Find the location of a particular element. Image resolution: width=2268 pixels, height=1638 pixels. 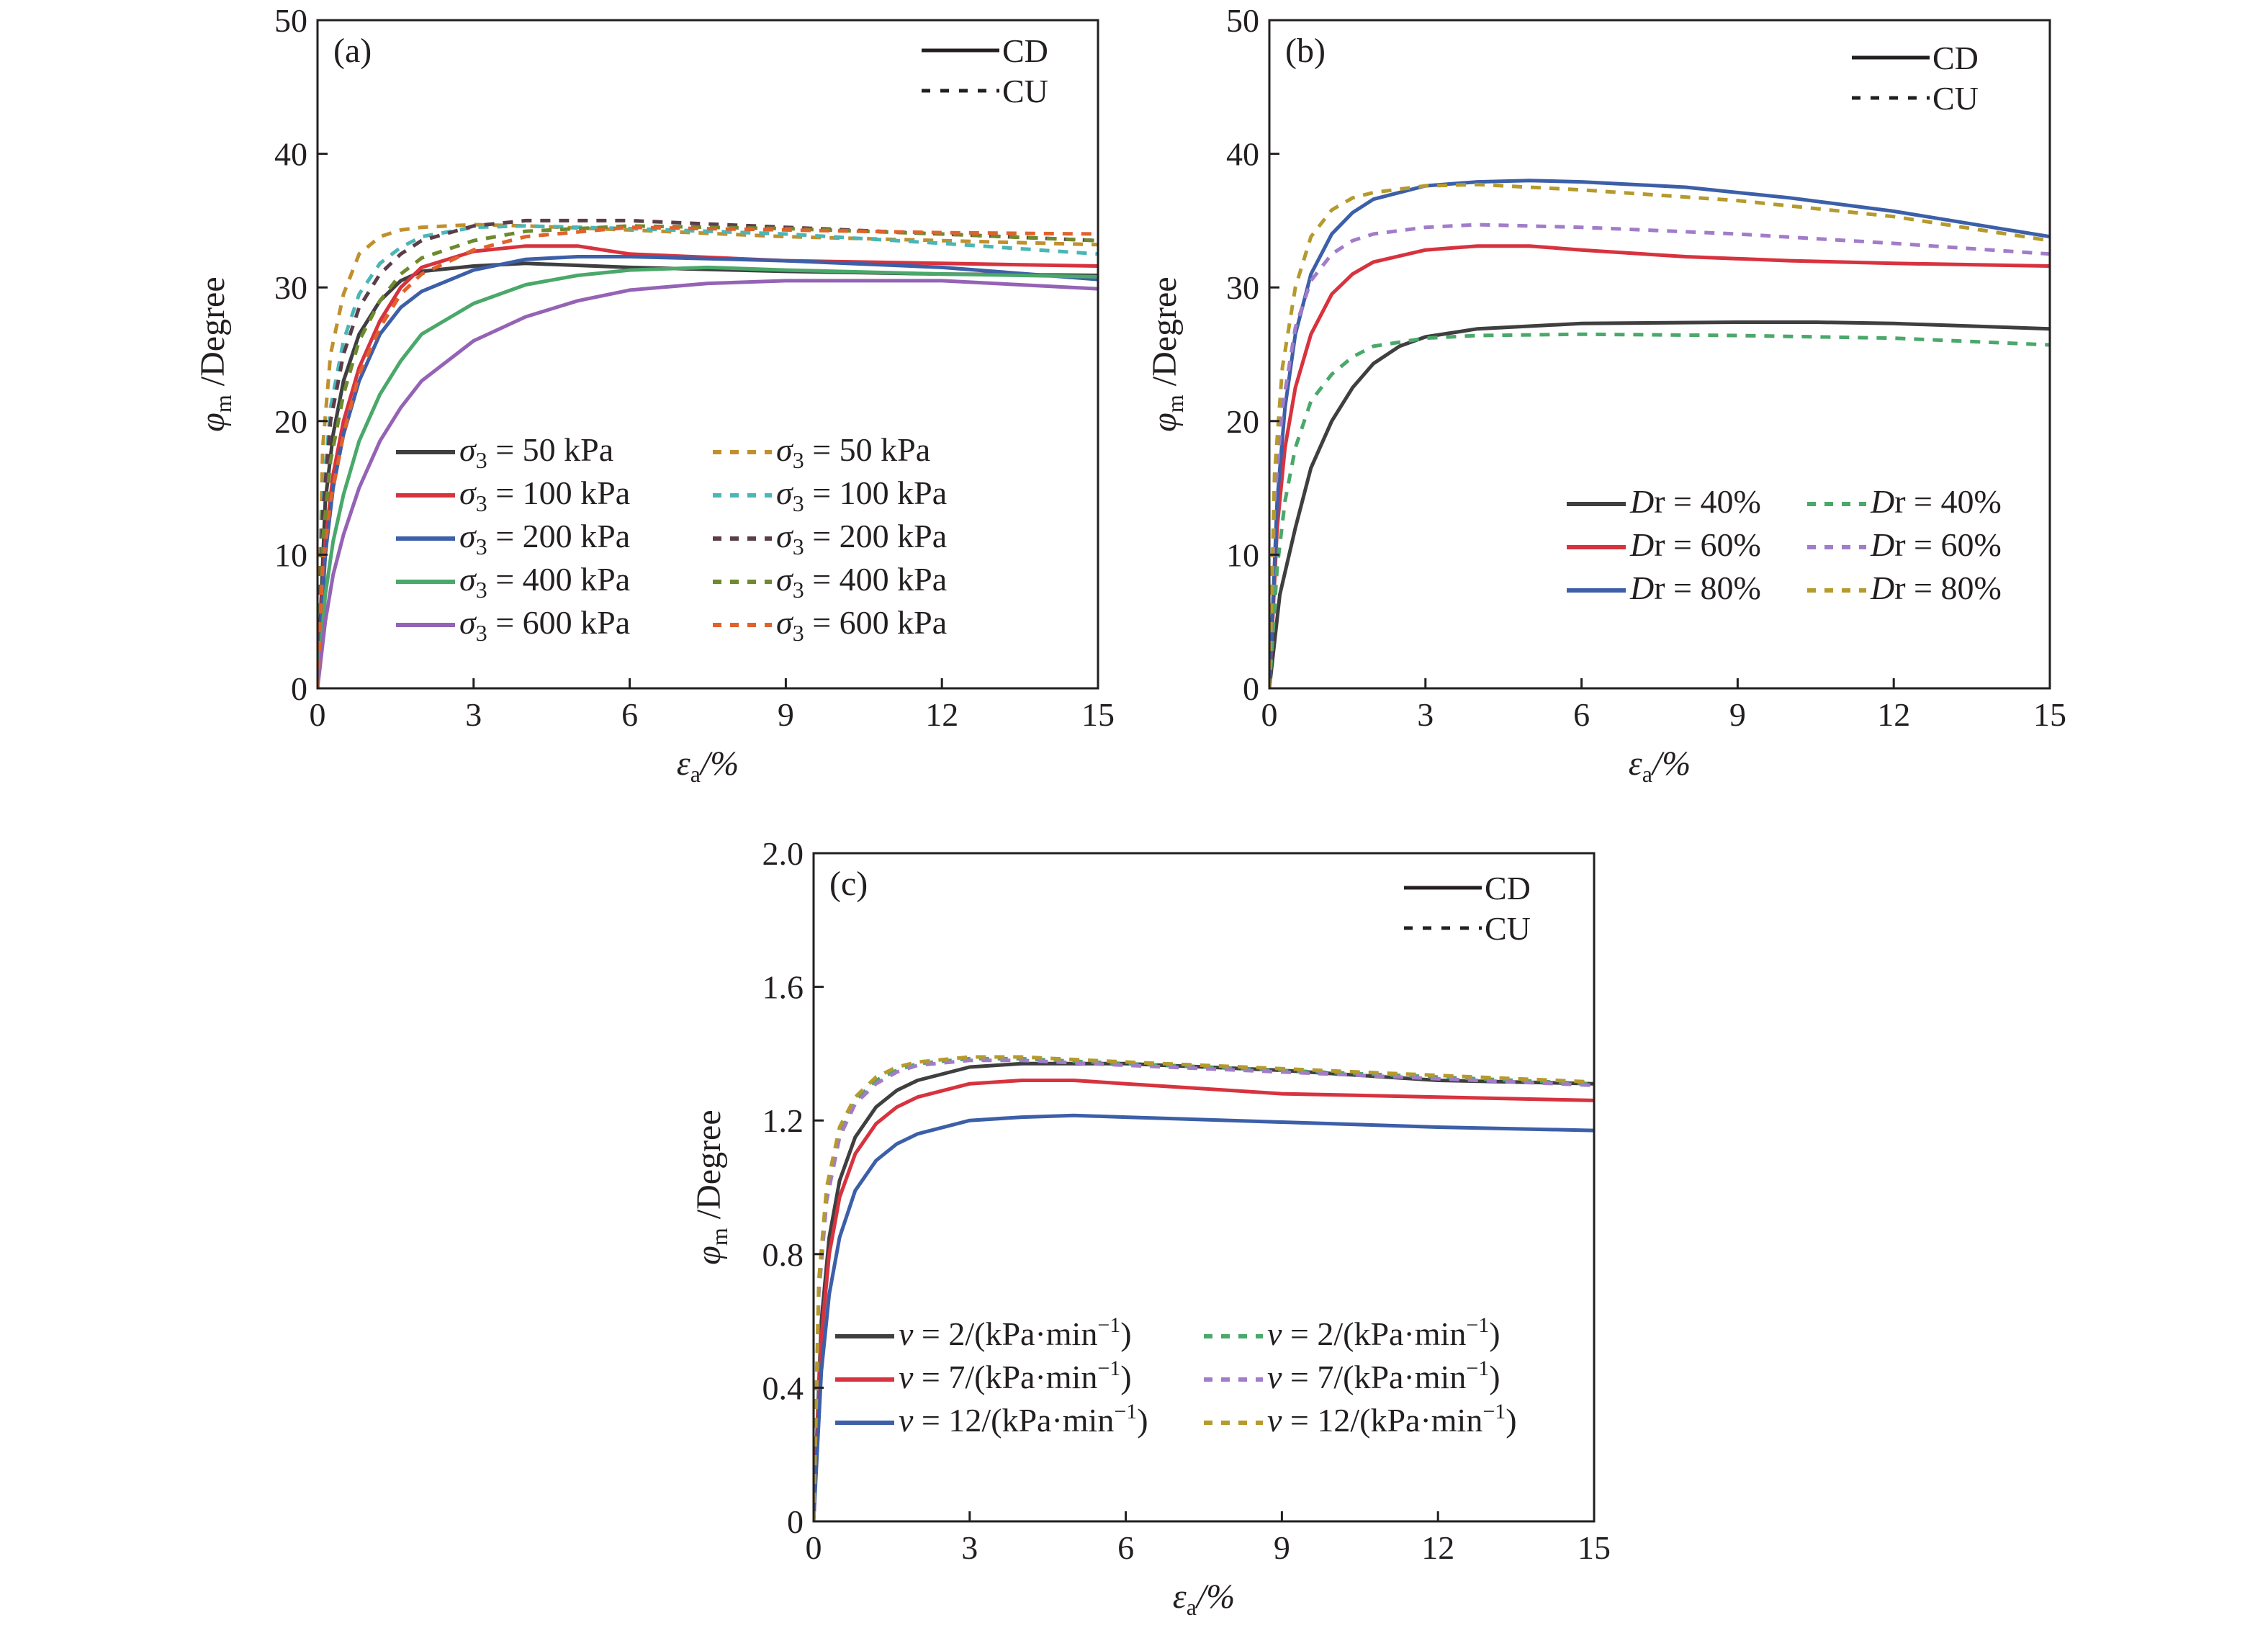

y-tick-label: 20 is located at coordinates (290, 421).